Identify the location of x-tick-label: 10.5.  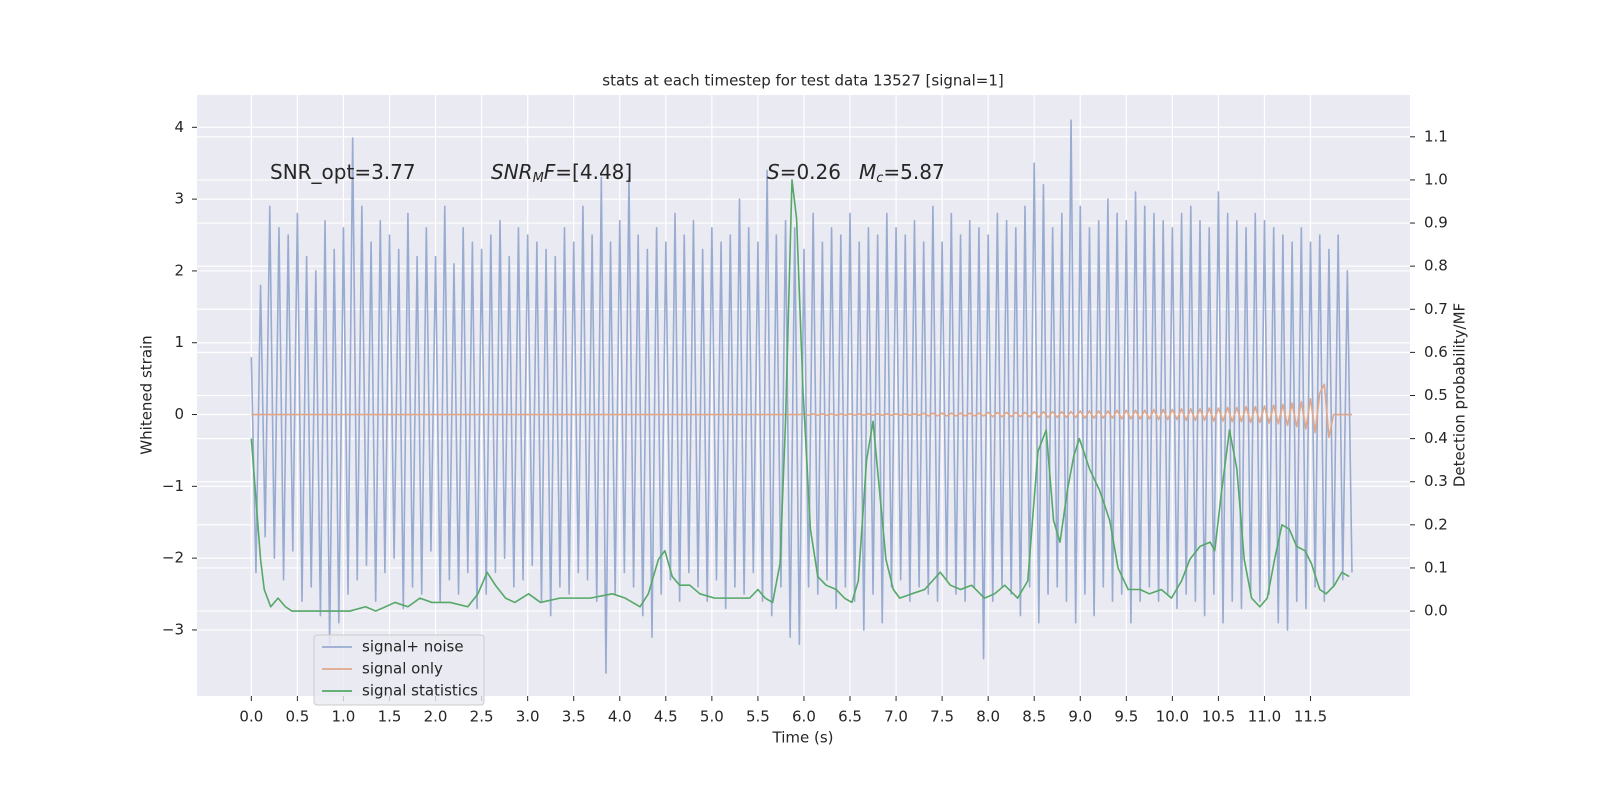
(1218, 717).